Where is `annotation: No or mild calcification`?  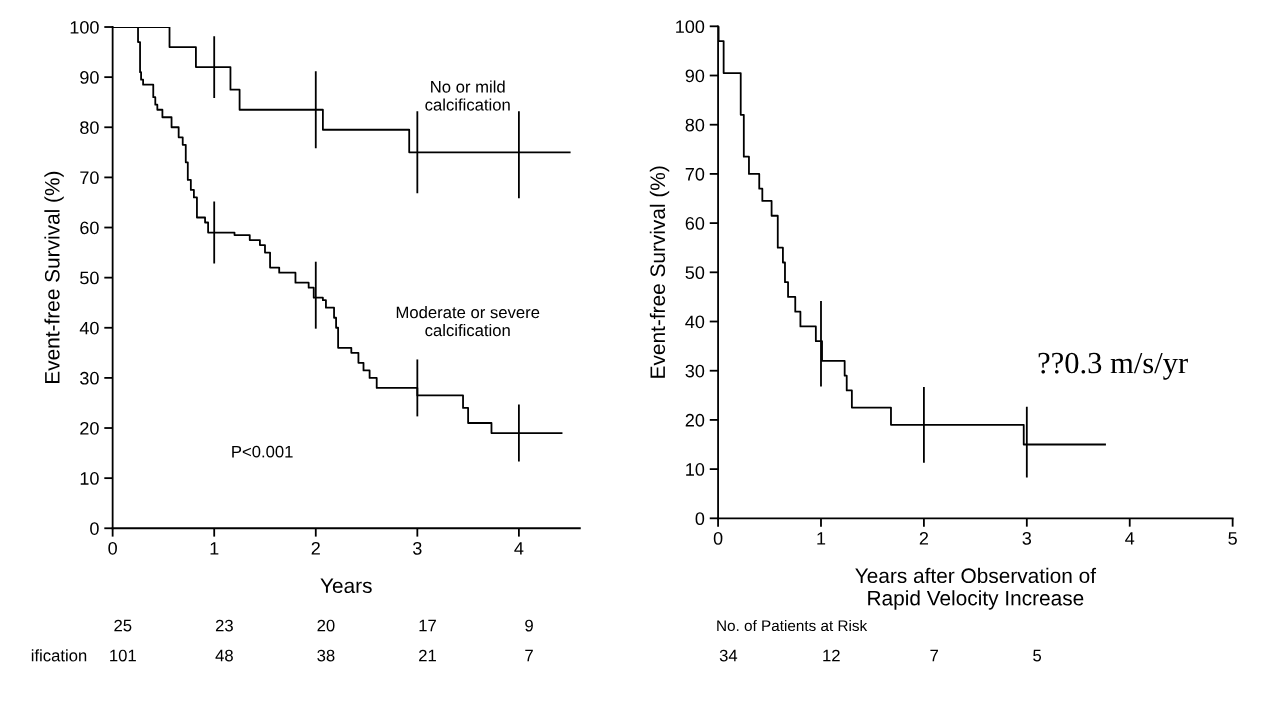 annotation: No or mild calcification is located at coordinates (467, 95).